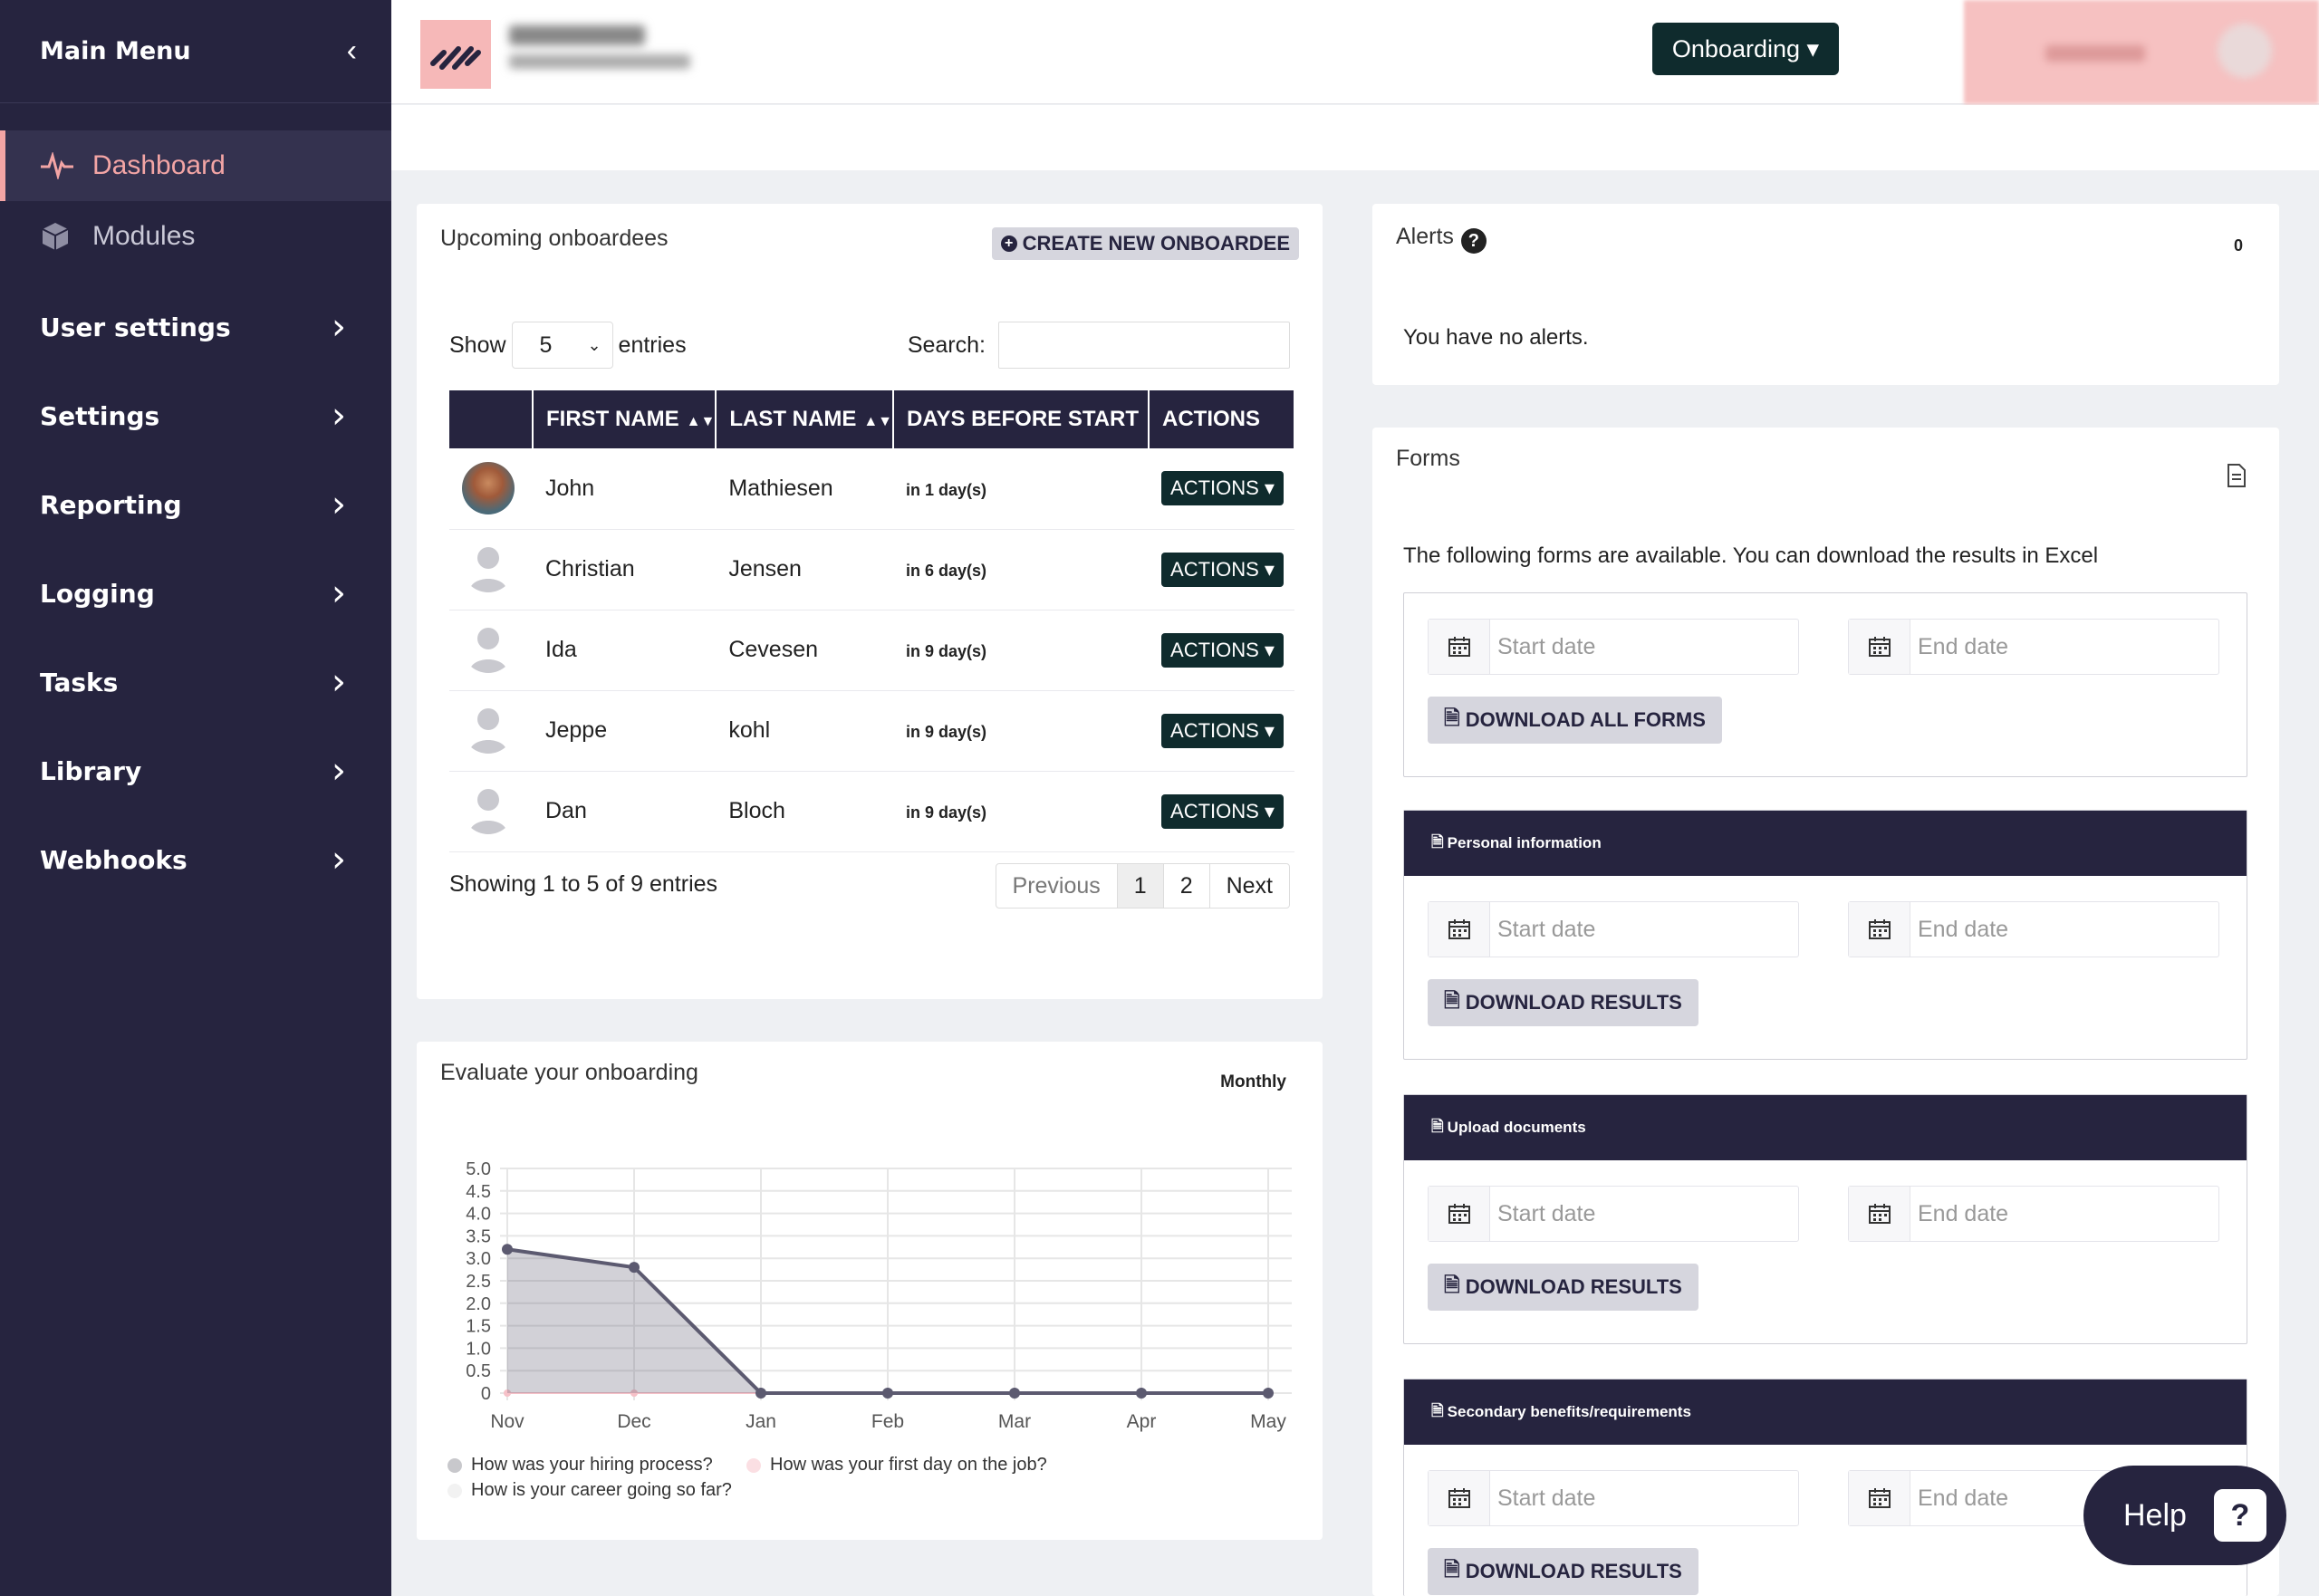  What do you see at coordinates (805, 419) in the screenshot?
I see `column-header-last-name: LAST NAME ▲▼` at bounding box center [805, 419].